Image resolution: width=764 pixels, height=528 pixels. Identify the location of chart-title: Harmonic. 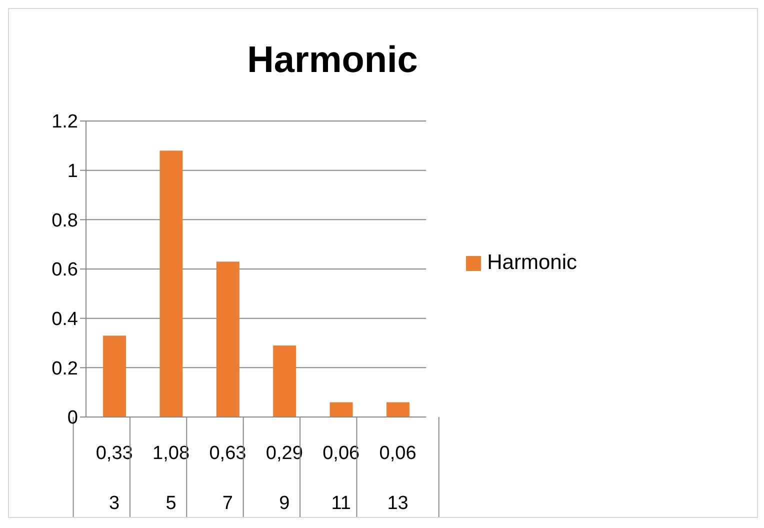
(332, 60).